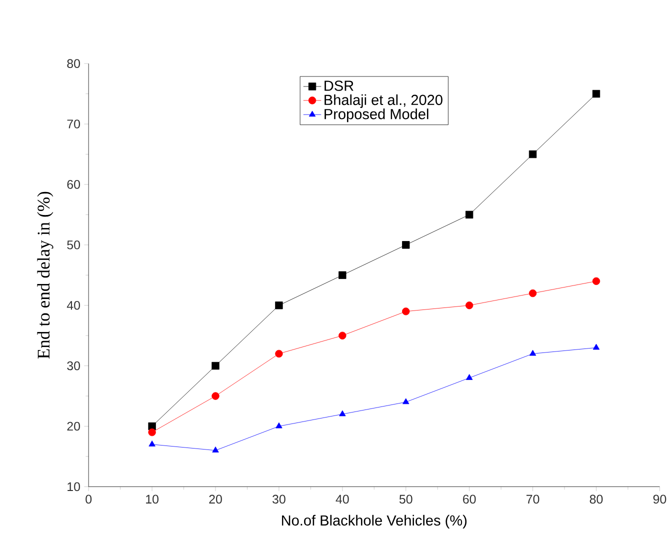  What do you see at coordinates (73, 63) in the screenshot?
I see `y-tick-label: 80` at bounding box center [73, 63].